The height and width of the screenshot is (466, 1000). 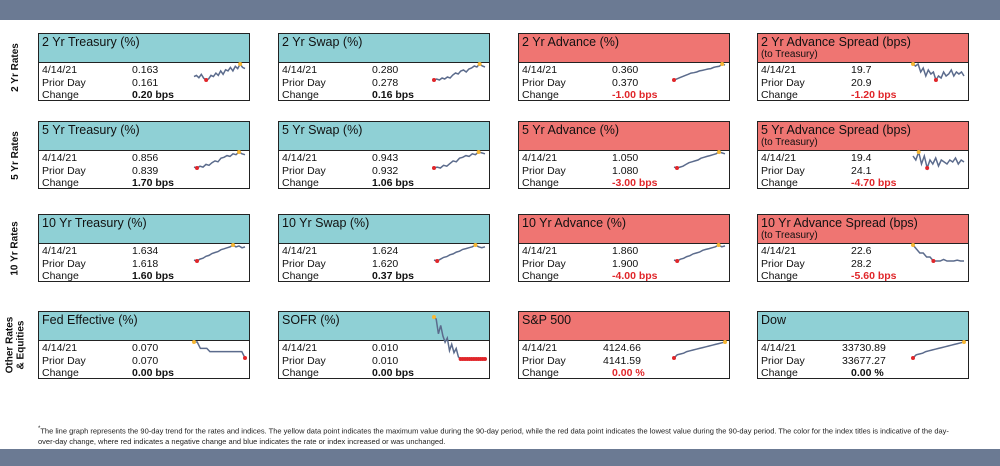 I want to click on row-label-text: 5 Yr Rates, so click(x=15, y=155).